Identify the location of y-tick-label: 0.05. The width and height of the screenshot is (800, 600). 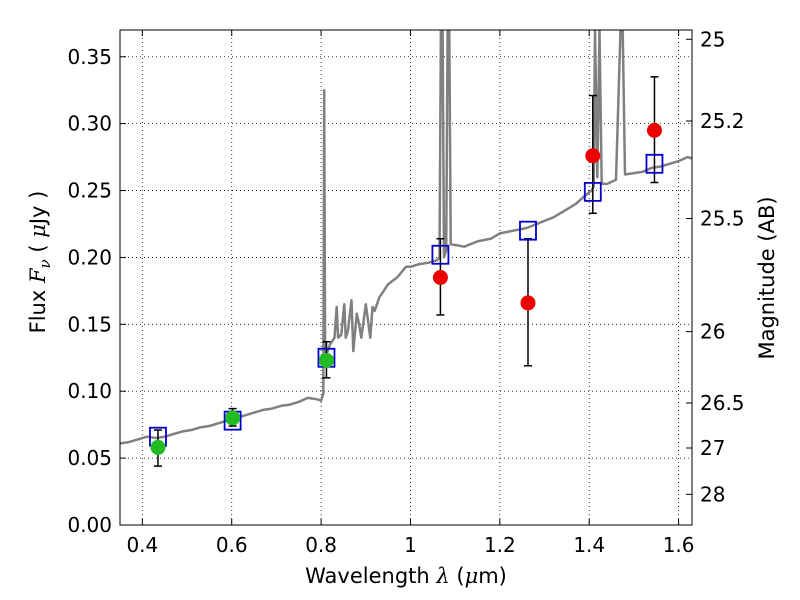
(89, 458).